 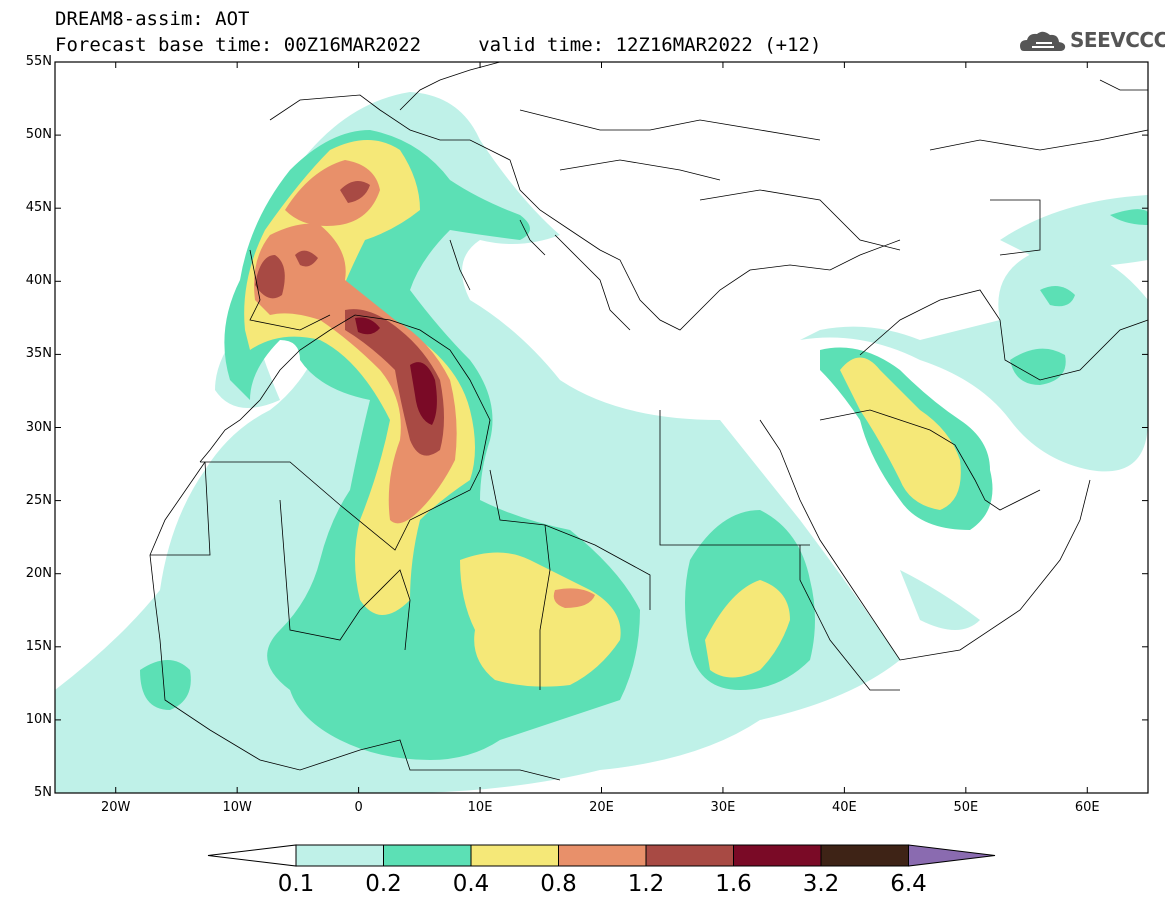 I want to click on lon-label: 10W, so click(x=237, y=807).